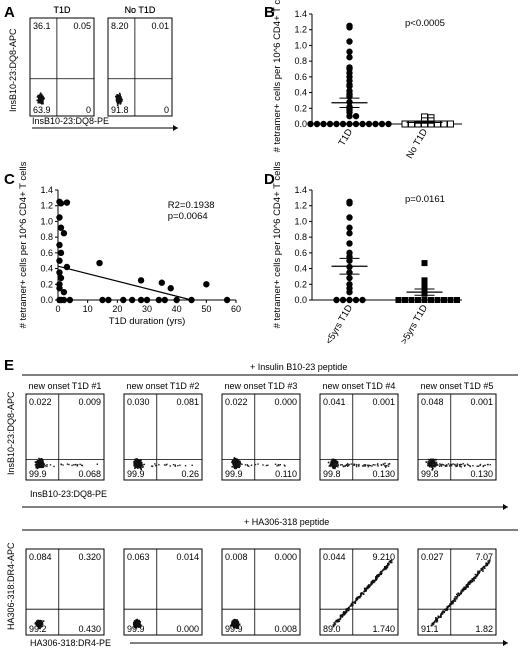  What do you see at coordinates (285, 402) in the screenshot?
I see `panel-e-top-plot-2-ur-value: 0.000` at bounding box center [285, 402].